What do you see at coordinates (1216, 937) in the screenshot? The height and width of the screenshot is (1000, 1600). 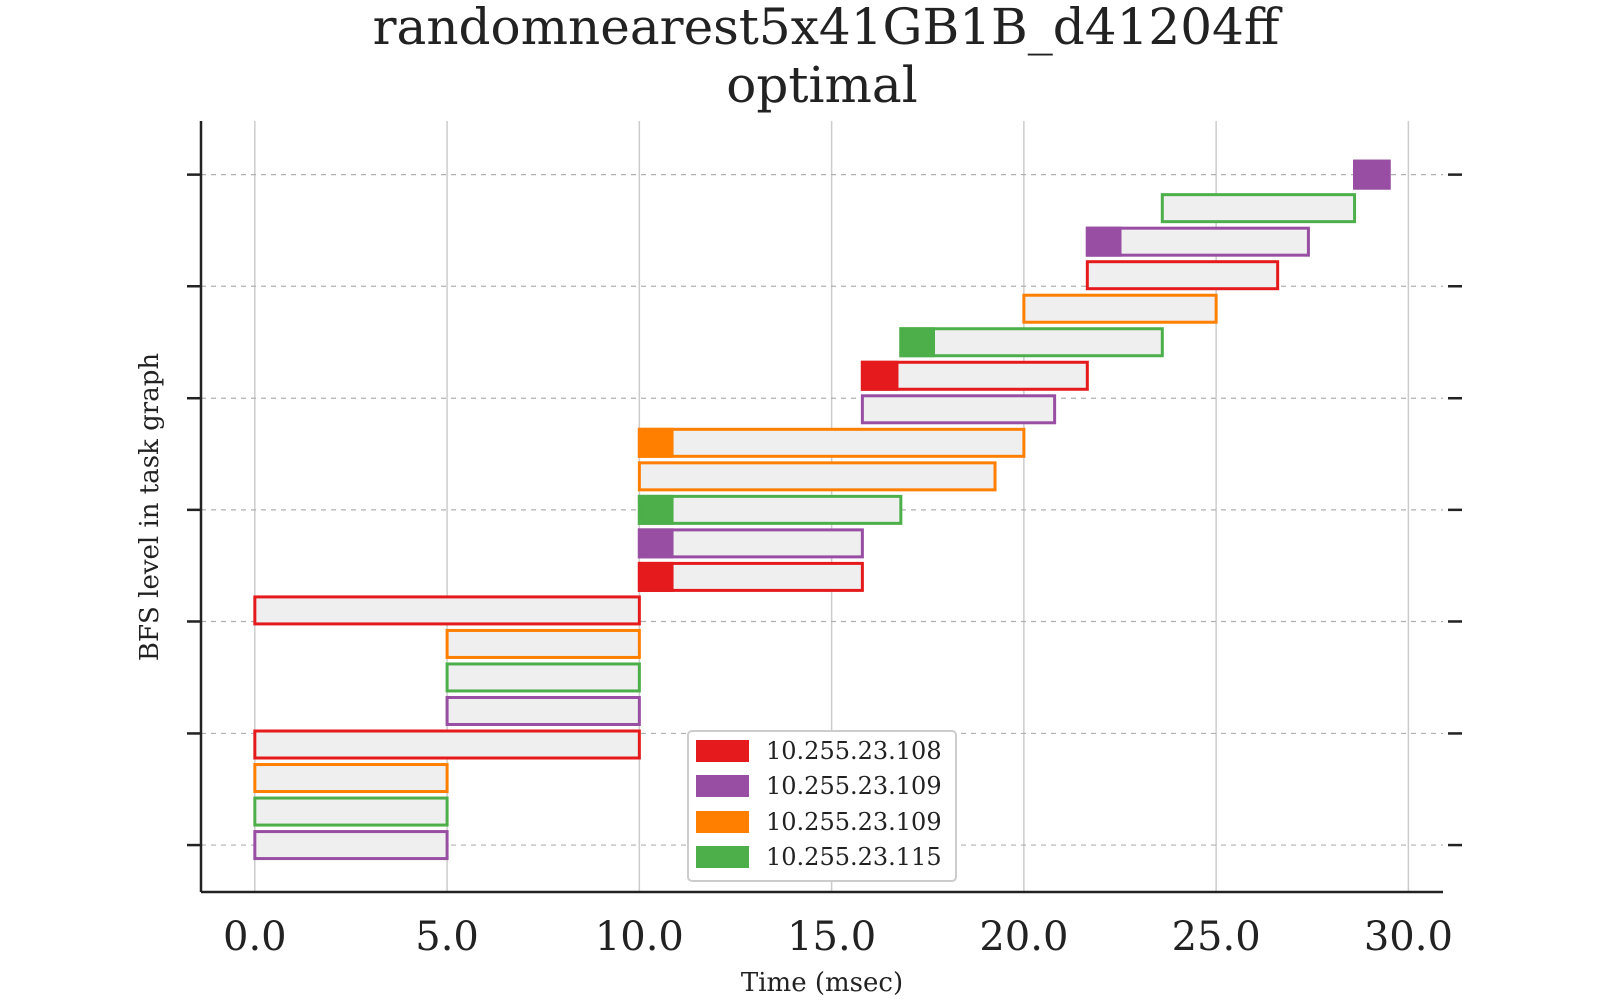 I see `x-tick-label: 25.0` at bounding box center [1216, 937].